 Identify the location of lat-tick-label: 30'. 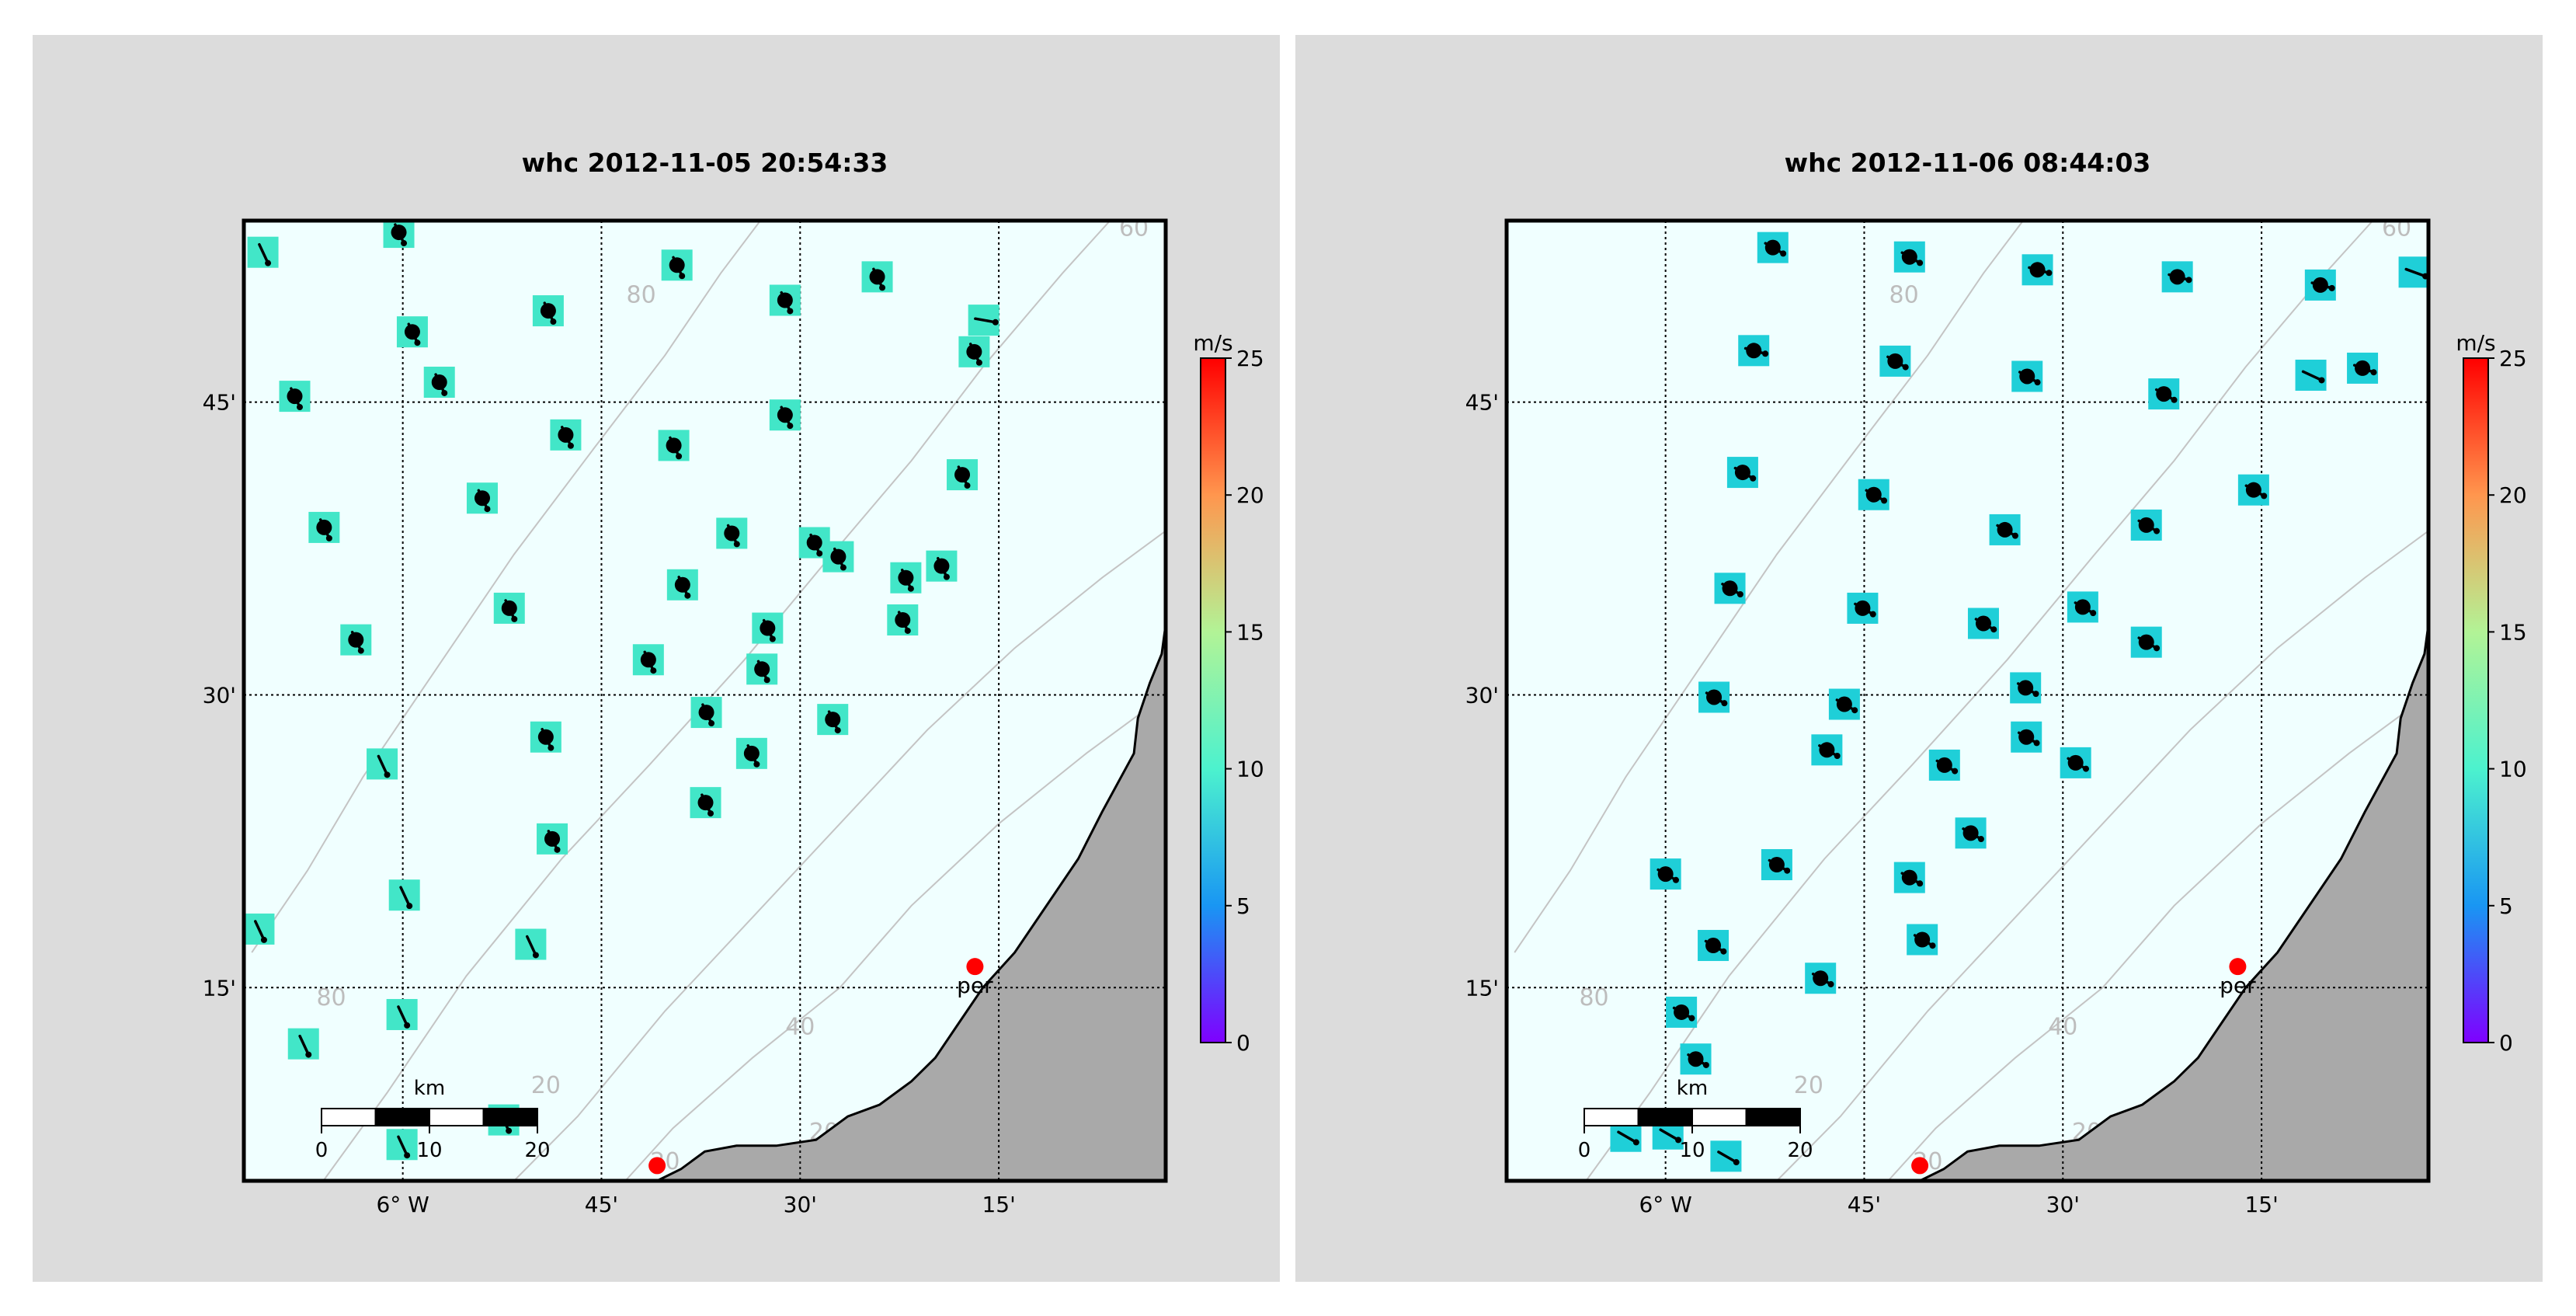
(1482, 695).